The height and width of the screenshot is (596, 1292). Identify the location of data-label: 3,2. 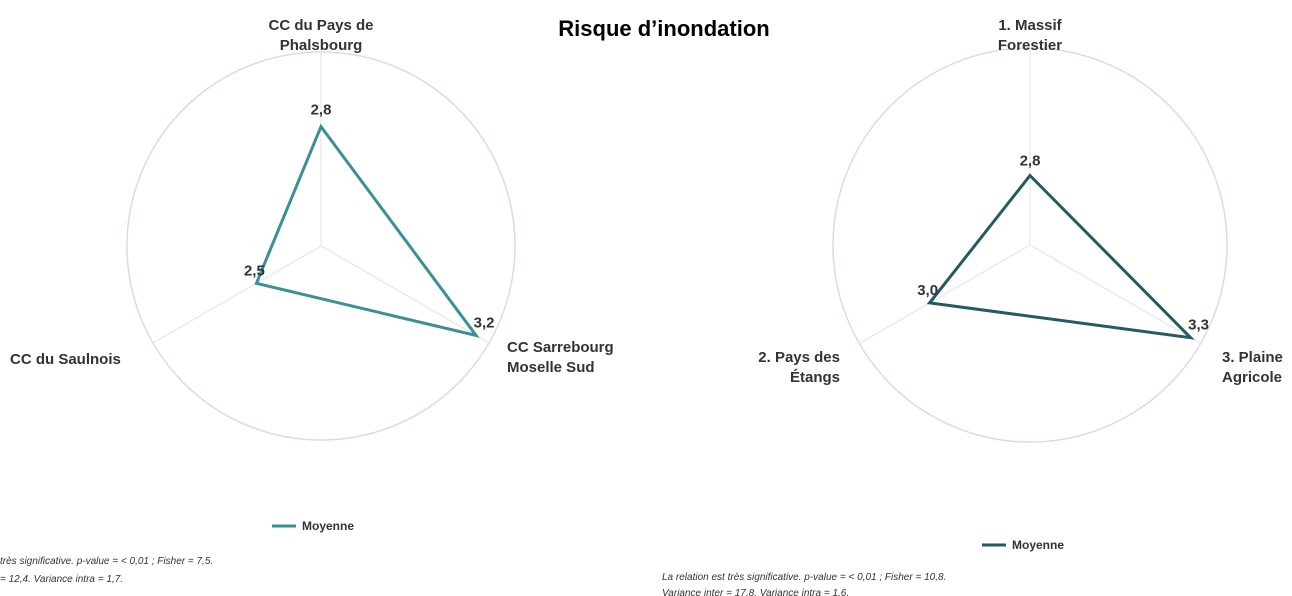
(484, 323).